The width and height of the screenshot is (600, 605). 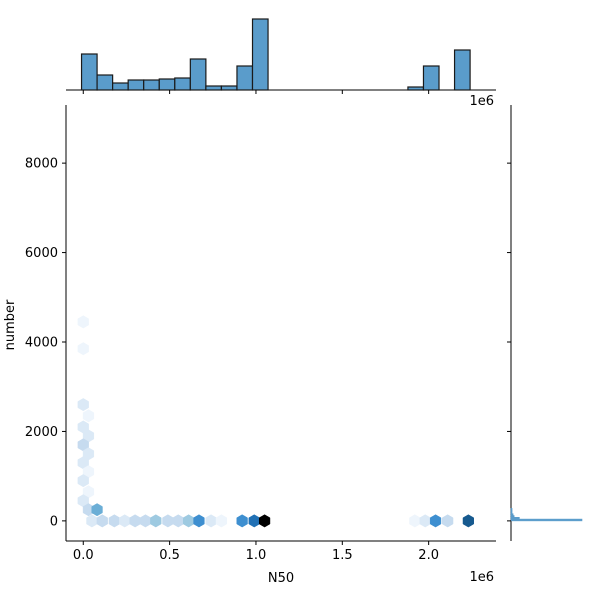 I want to click on y-tick-label: 2000, so click(x=41, y=432).